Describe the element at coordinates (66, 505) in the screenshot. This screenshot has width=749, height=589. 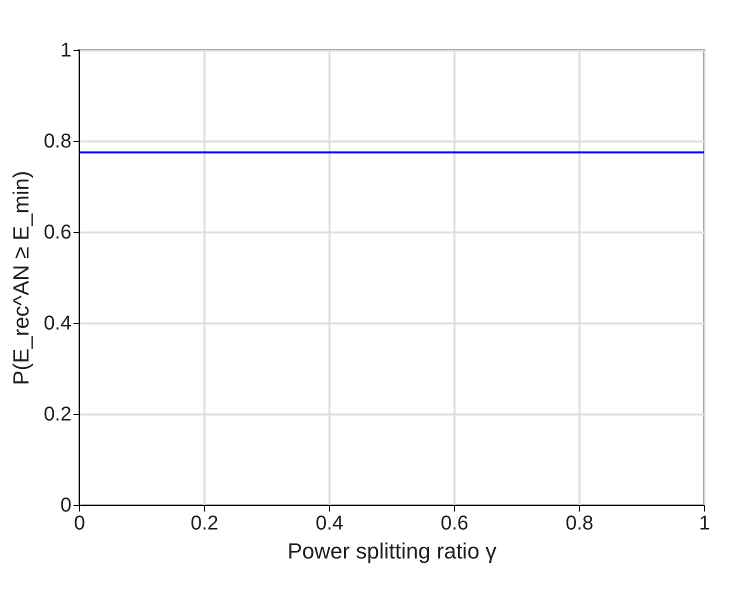
I see `y-tick-label: 0` at that location.